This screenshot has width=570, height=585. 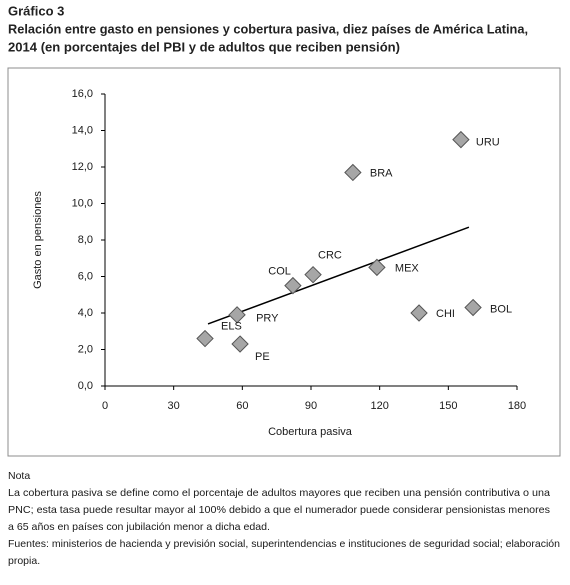 I want to click on point-label: MEX, so click(x=407, y=268).